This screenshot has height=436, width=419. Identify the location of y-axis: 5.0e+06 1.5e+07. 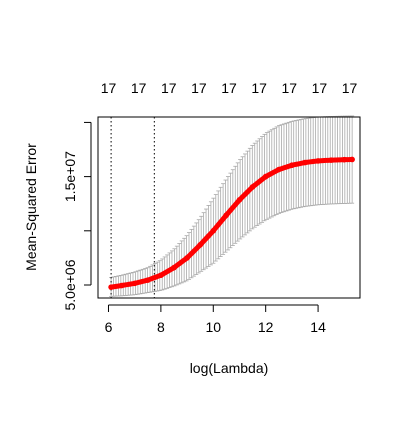
(77, 215).